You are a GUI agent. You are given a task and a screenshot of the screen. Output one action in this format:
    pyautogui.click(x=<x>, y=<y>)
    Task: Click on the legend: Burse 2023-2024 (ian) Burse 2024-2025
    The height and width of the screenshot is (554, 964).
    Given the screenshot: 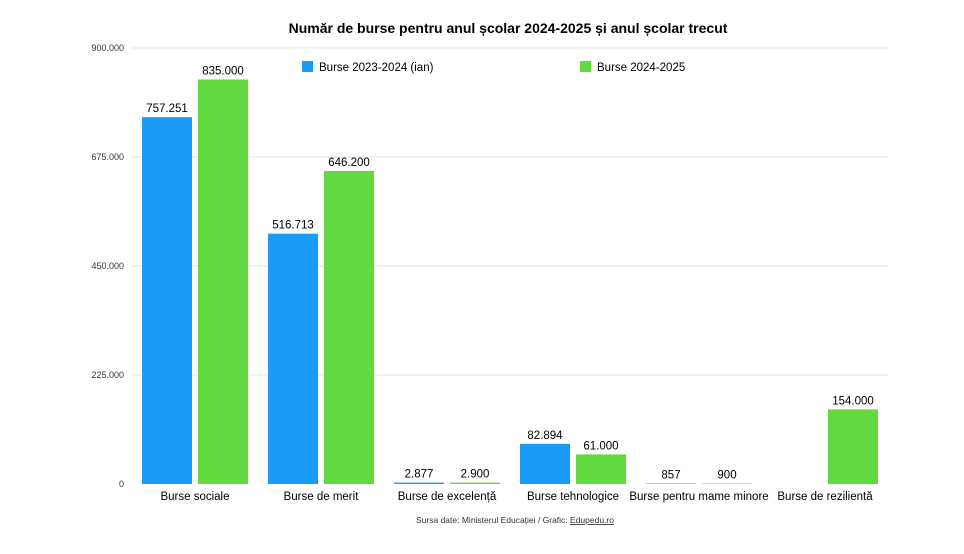 What is the action you would take?
    pyautogui.click(x=493, y=67)
    